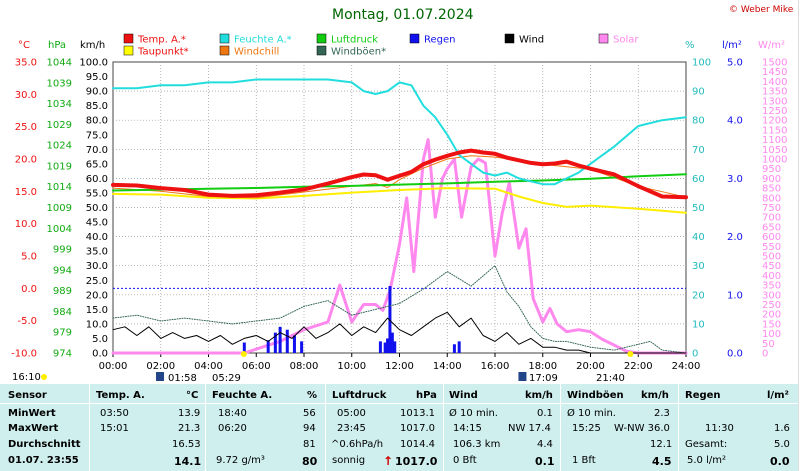 The image size is (810, 471). I want to click on tick-humidity: 90, so click(698, 92).